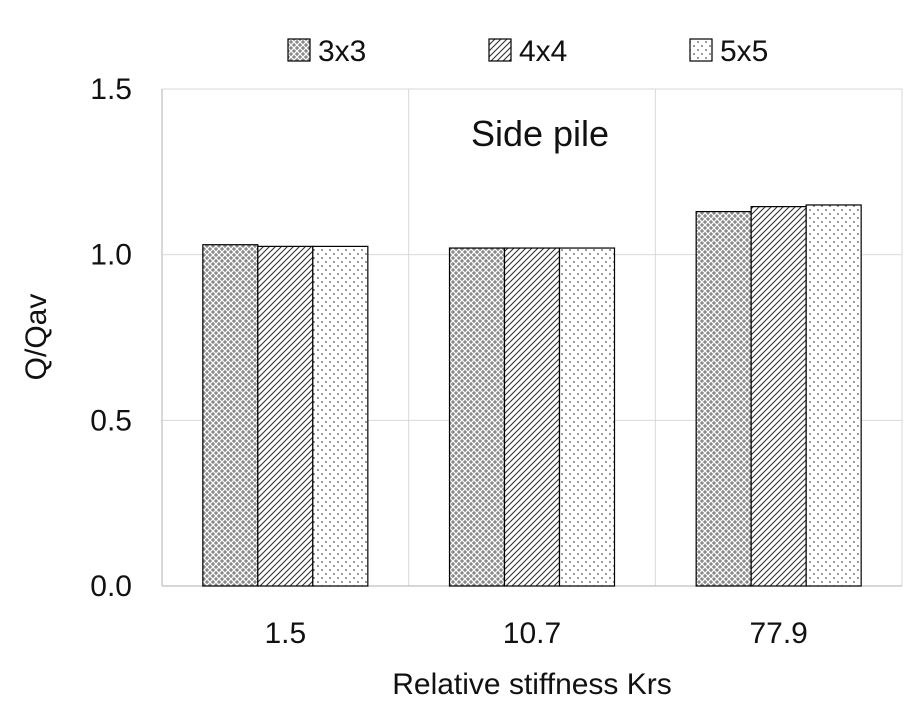 This screenshot has width=924, height=724. I want to click on y-tick-label: 1.0, so click(111, 255).